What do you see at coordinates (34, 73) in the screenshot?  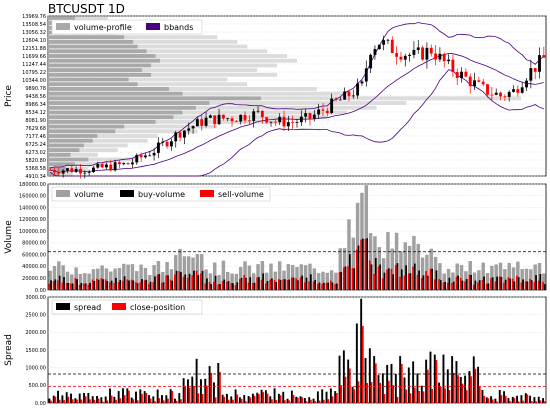 I see `price-ytick-label: 10795.22` at bounding box center [34, 73].